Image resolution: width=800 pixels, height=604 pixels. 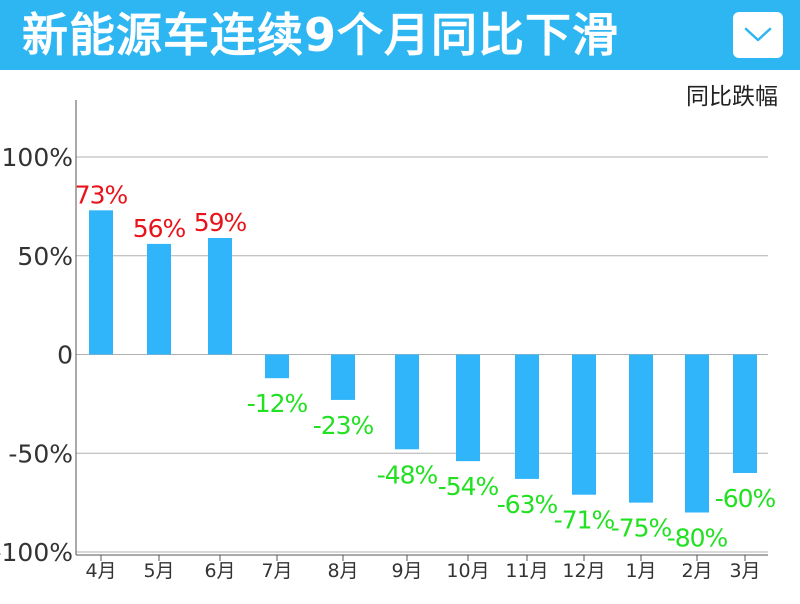 What do you see at coordinates (65, 355) in the screenshot?
I see `y-tick-label: 0` at bounding box center [65, 355].